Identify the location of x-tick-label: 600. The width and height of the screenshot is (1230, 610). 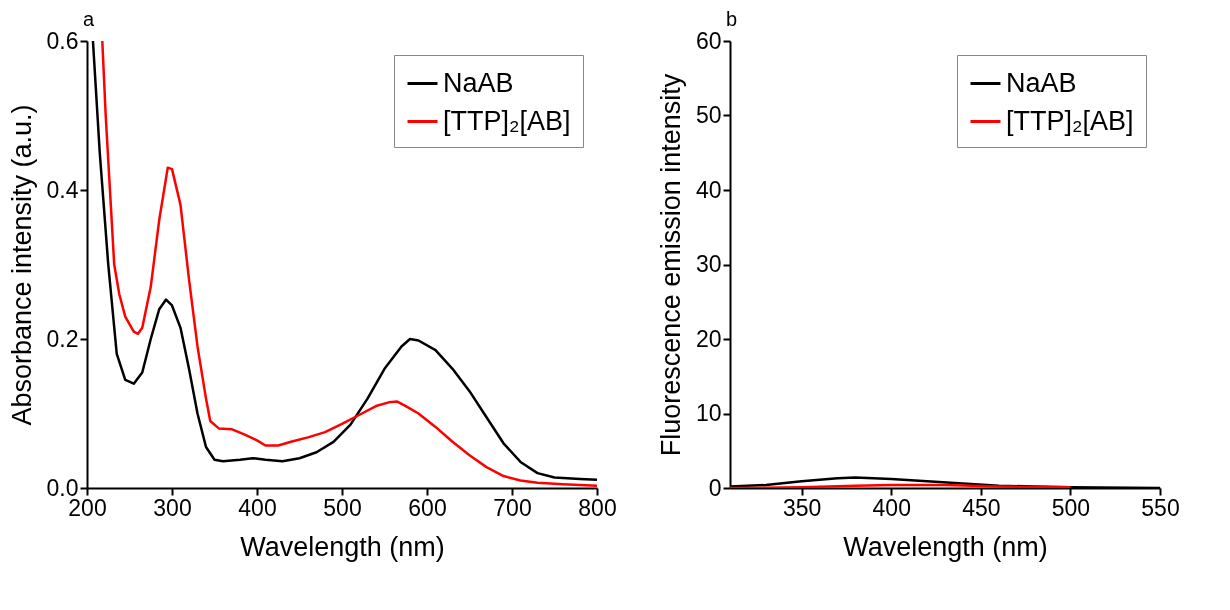
(427, 507).